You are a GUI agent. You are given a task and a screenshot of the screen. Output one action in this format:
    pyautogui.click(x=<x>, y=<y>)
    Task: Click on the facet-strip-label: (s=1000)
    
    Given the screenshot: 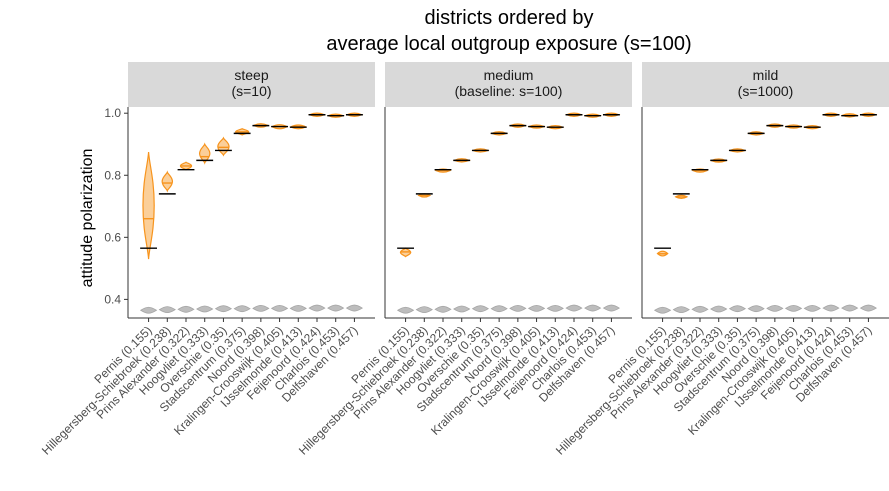 What is the action you would take?
    pyautogui.click(x=766, y=91)
    